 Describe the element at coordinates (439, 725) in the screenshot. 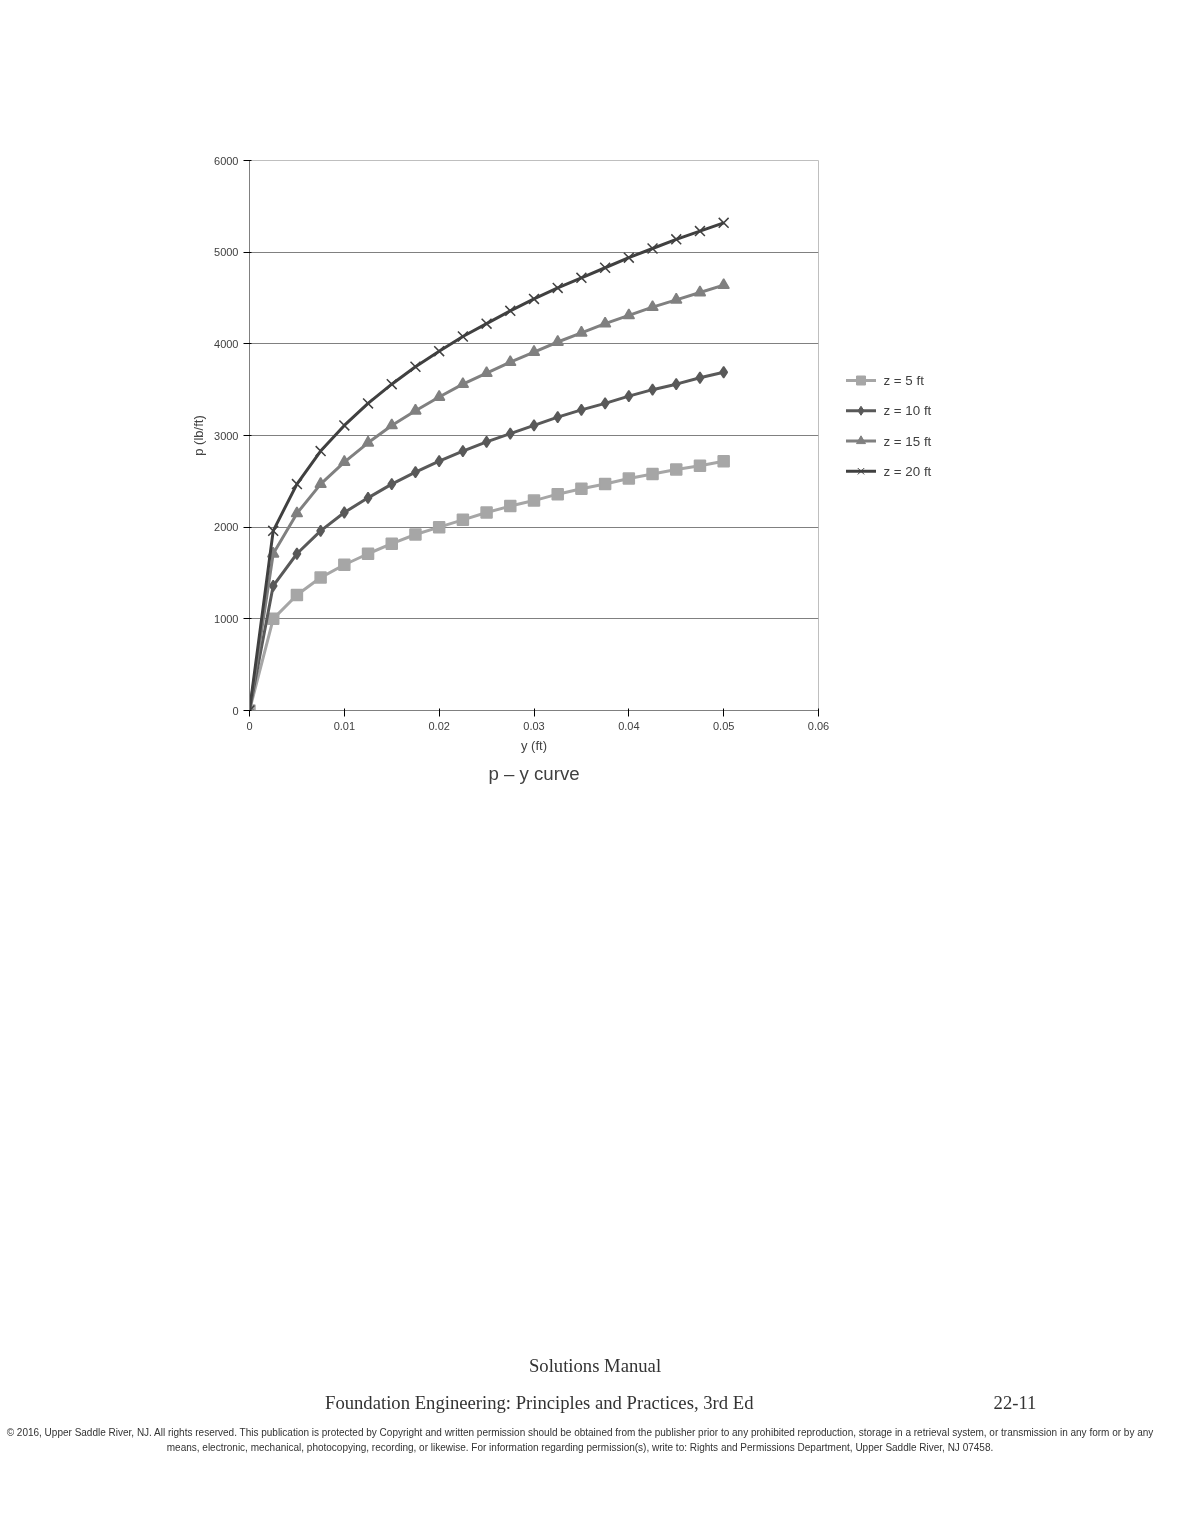

I see `x-tick-label: 0.02` at that location.